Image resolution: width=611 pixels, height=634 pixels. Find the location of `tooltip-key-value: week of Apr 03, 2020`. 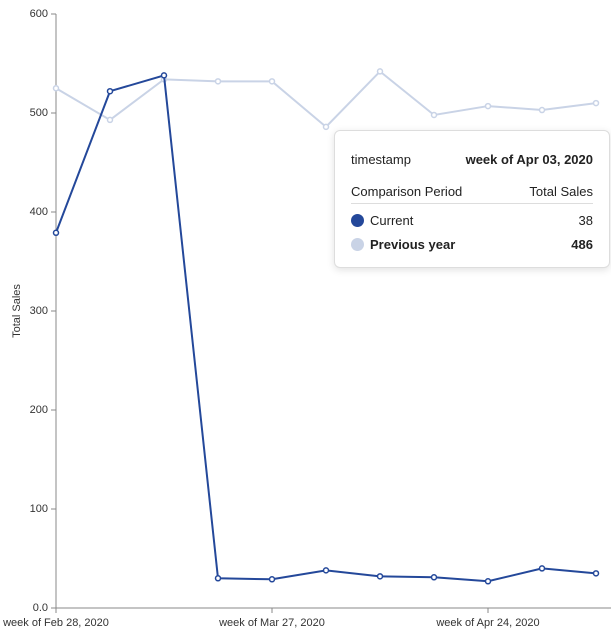

tooltip-key-value: week of Apr 03, 2020 is located at coordinates (529, 159).